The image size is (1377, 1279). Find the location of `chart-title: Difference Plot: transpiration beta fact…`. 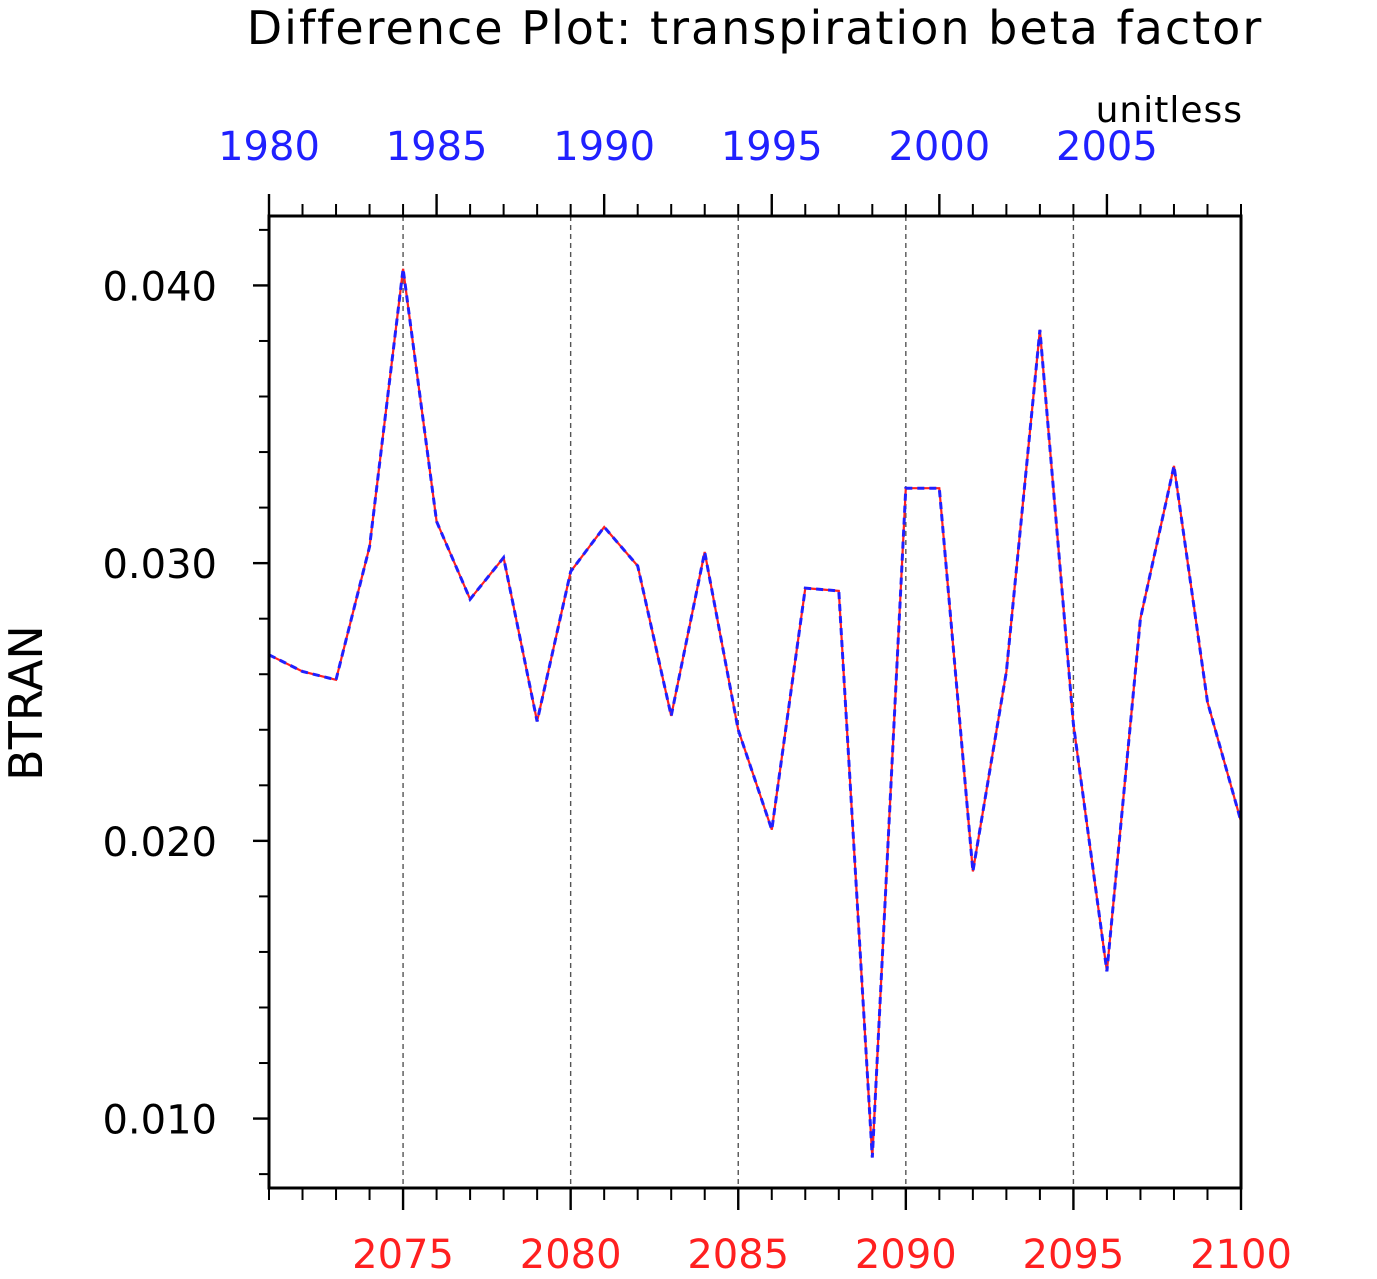

chart-title: Difference Plot: transpiration beta fact… is located at coordinates (755, 28).